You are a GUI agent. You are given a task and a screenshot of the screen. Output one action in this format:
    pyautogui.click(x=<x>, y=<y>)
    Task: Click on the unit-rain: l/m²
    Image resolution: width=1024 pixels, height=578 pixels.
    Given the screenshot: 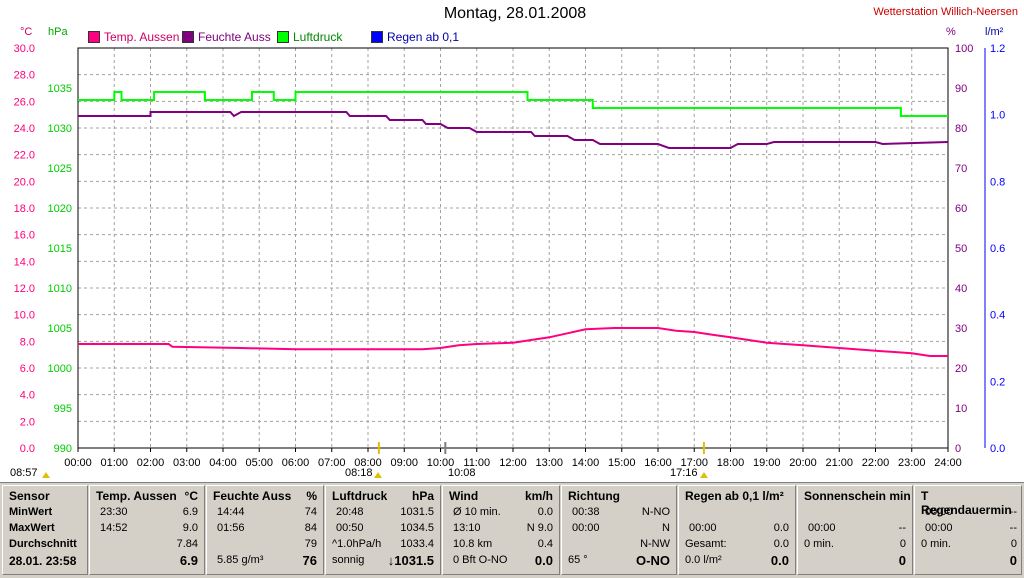 What is the action you would take?
    pyautogui.click(x=994, y=32)
    